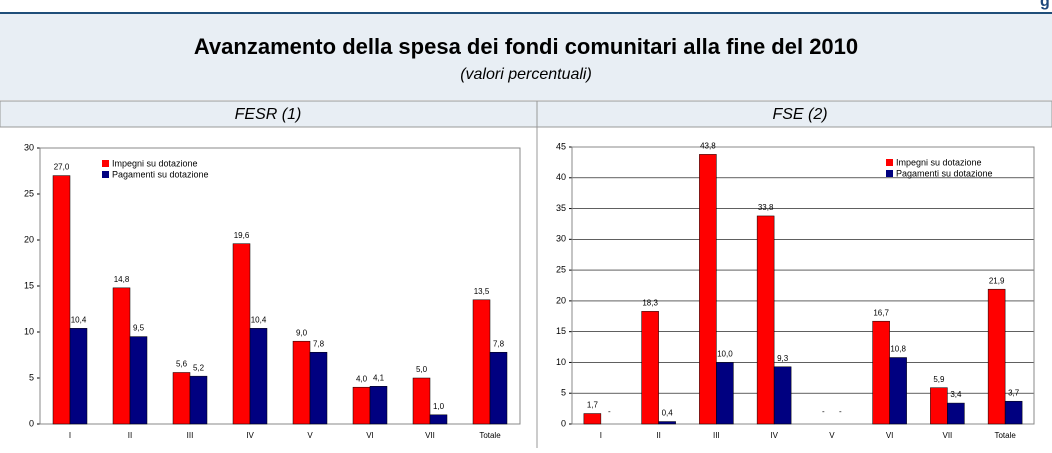 The width and height of the screenshot is (1052, 453). What do you see at coordinates (561, 362) in the screenshot?
I see `y-tick-label: 10` at bounding box center [561, 362].